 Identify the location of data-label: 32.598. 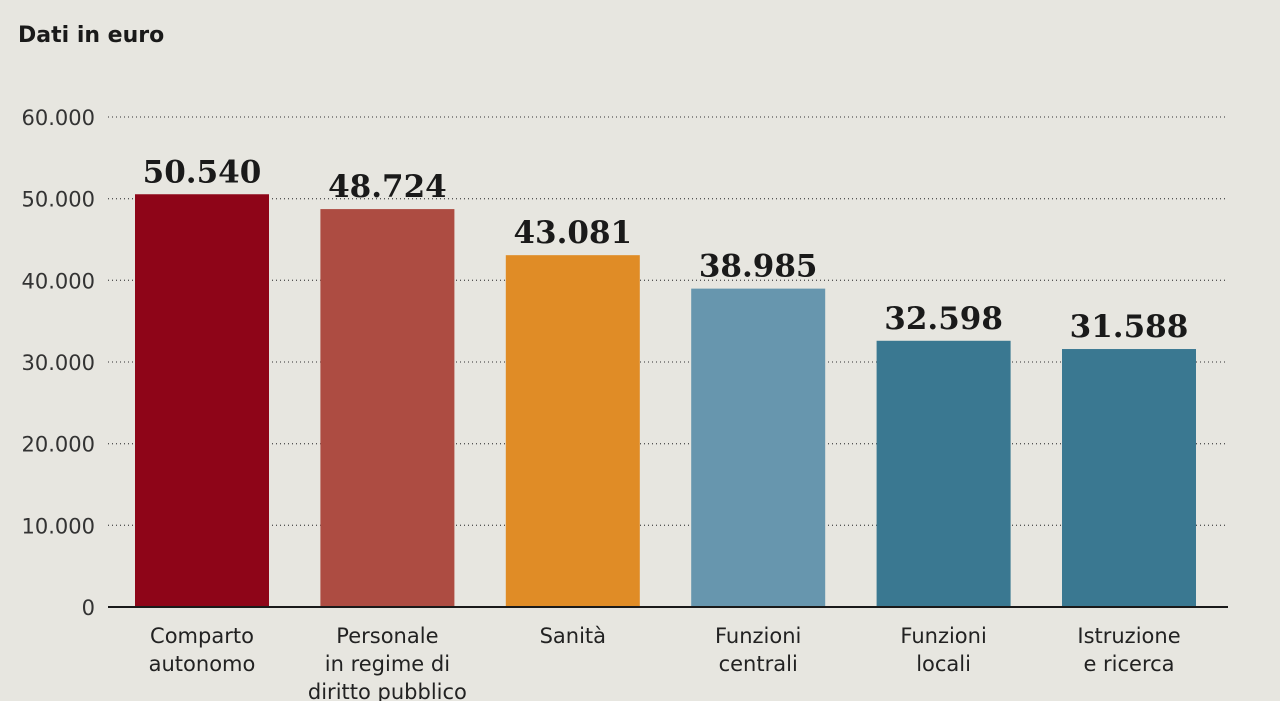
(943, 319).